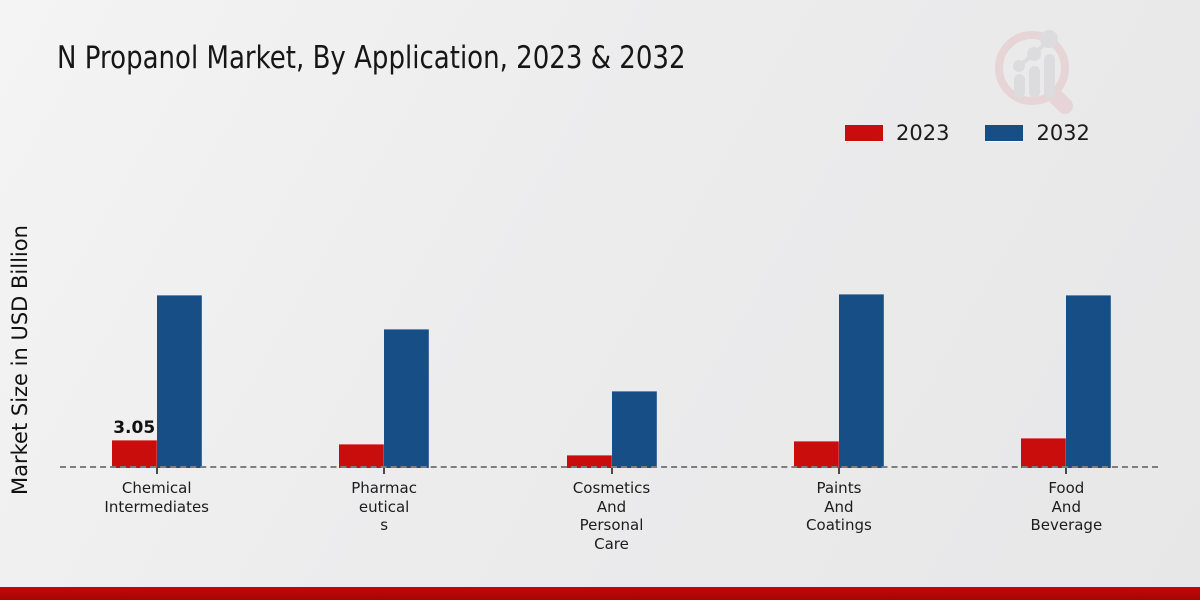  What do you see at coordinates (600, 593) in the screenshot?
I see `footer-accent-bar` at bounding box center [600, 593].